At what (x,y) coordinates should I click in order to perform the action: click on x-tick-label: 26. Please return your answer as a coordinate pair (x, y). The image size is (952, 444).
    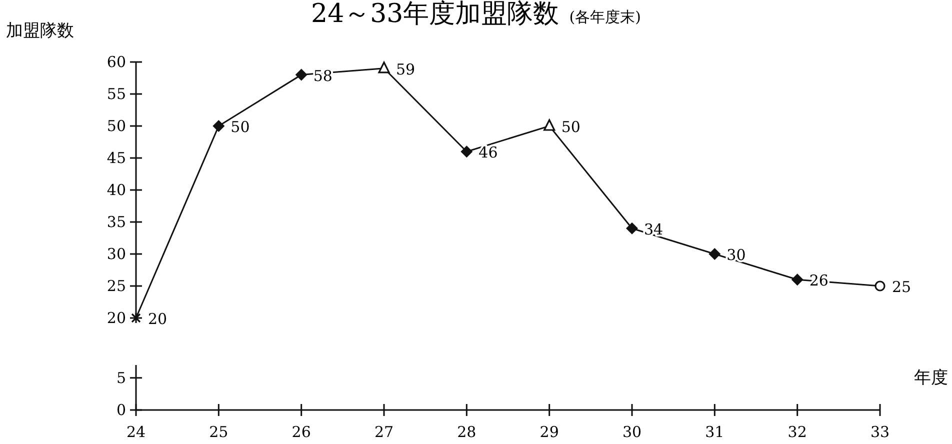
    Looking at the image, I should click on (301, 432).